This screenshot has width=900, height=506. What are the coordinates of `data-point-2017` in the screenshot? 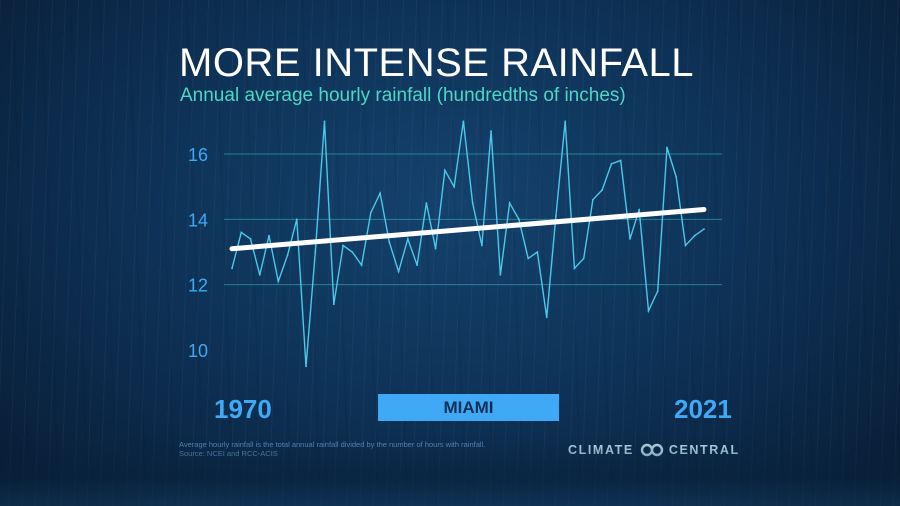 It's located at (667, 147).